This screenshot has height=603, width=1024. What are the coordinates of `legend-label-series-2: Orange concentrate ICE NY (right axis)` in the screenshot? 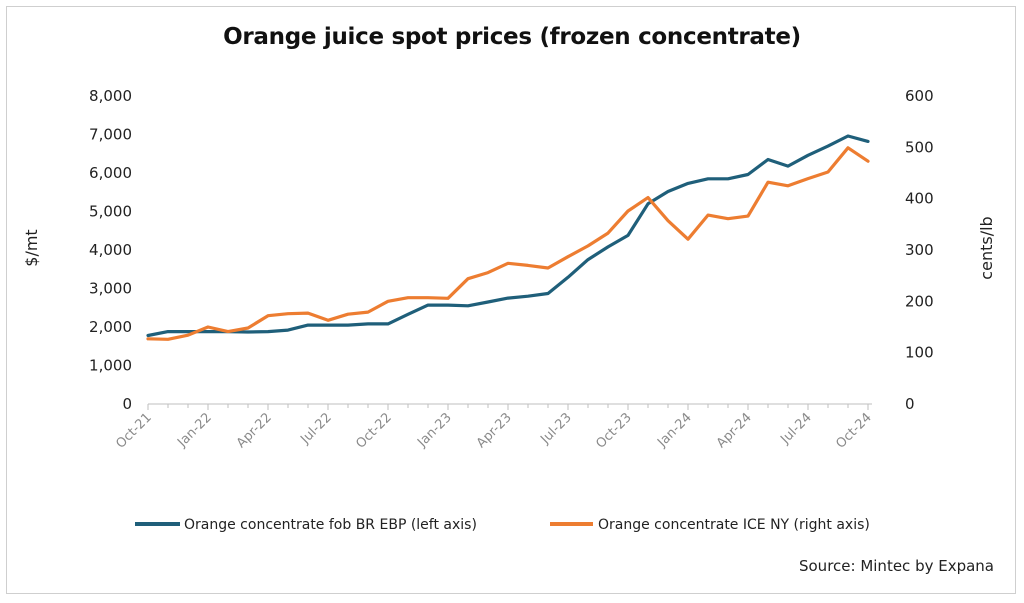 It's located at (734, 525).